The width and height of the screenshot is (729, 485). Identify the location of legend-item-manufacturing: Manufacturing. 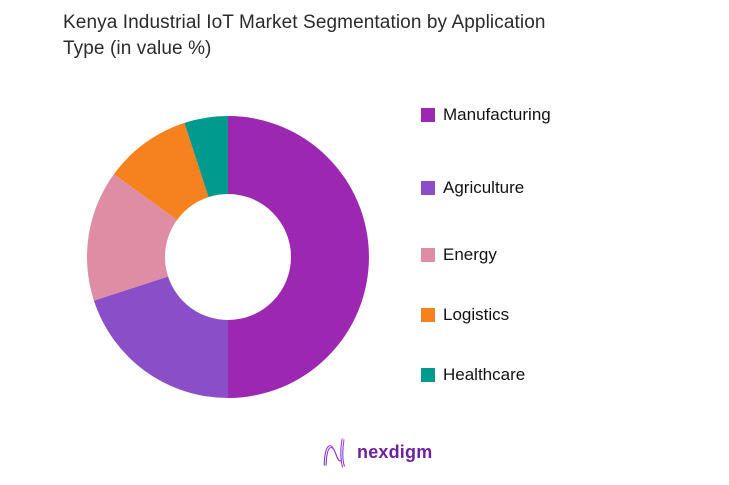
(486, 115).